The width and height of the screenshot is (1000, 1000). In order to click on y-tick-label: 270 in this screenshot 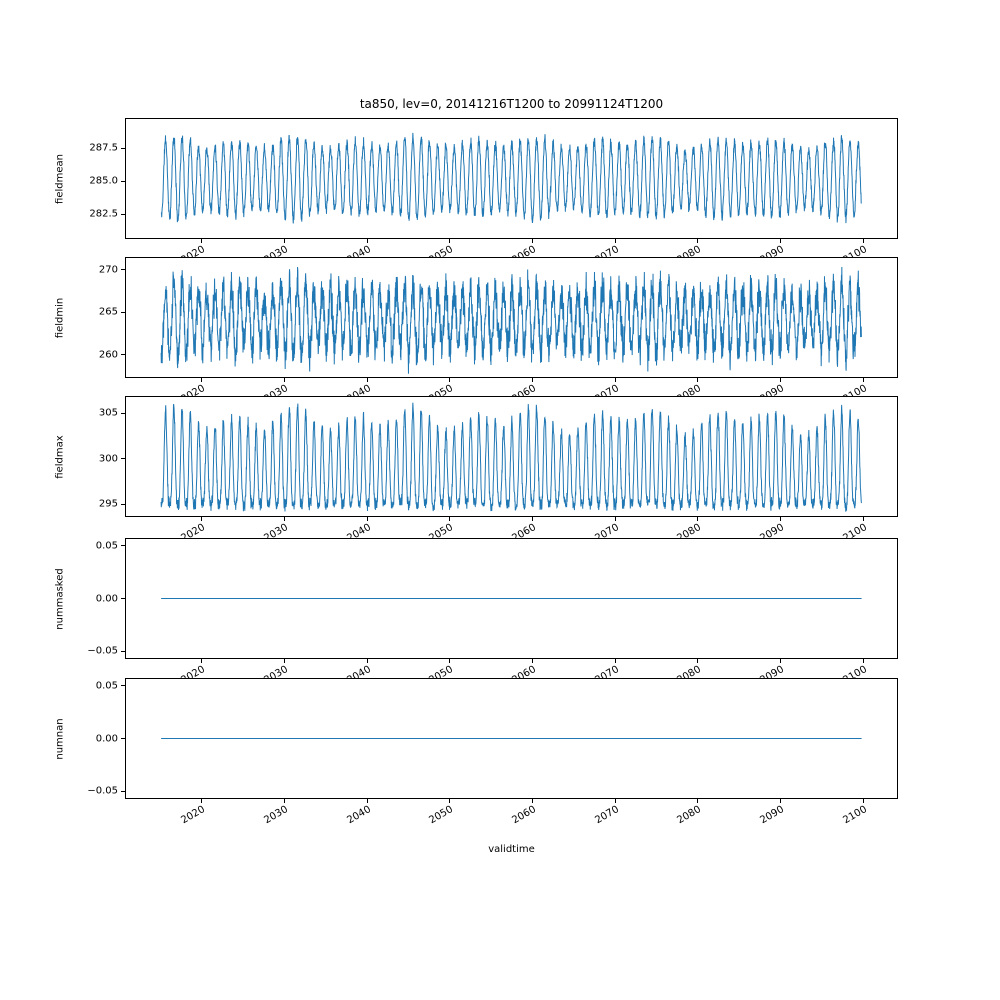, I will do `click(108, 270)`.